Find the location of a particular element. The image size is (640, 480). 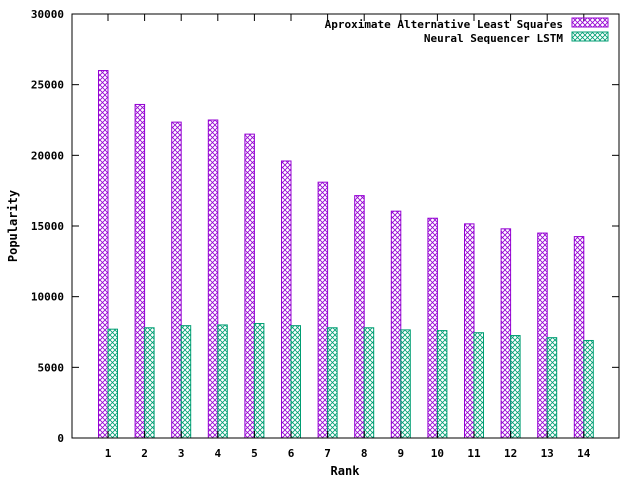

x-tick-label: 13 is located at coordinates (547, 453).